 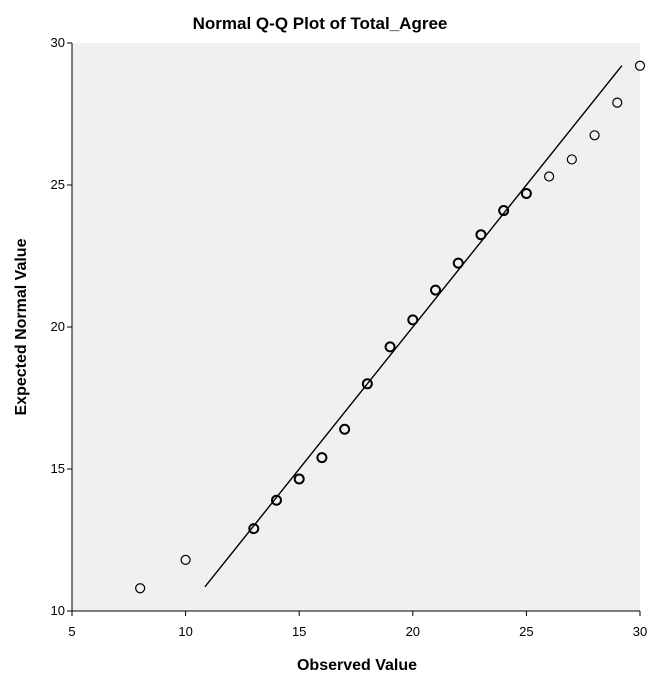 What do you see at coordinates (21, 326) in the screenshot?
I see `y-axis-label: Expected Normal Value` at bounding box center [21, 326].